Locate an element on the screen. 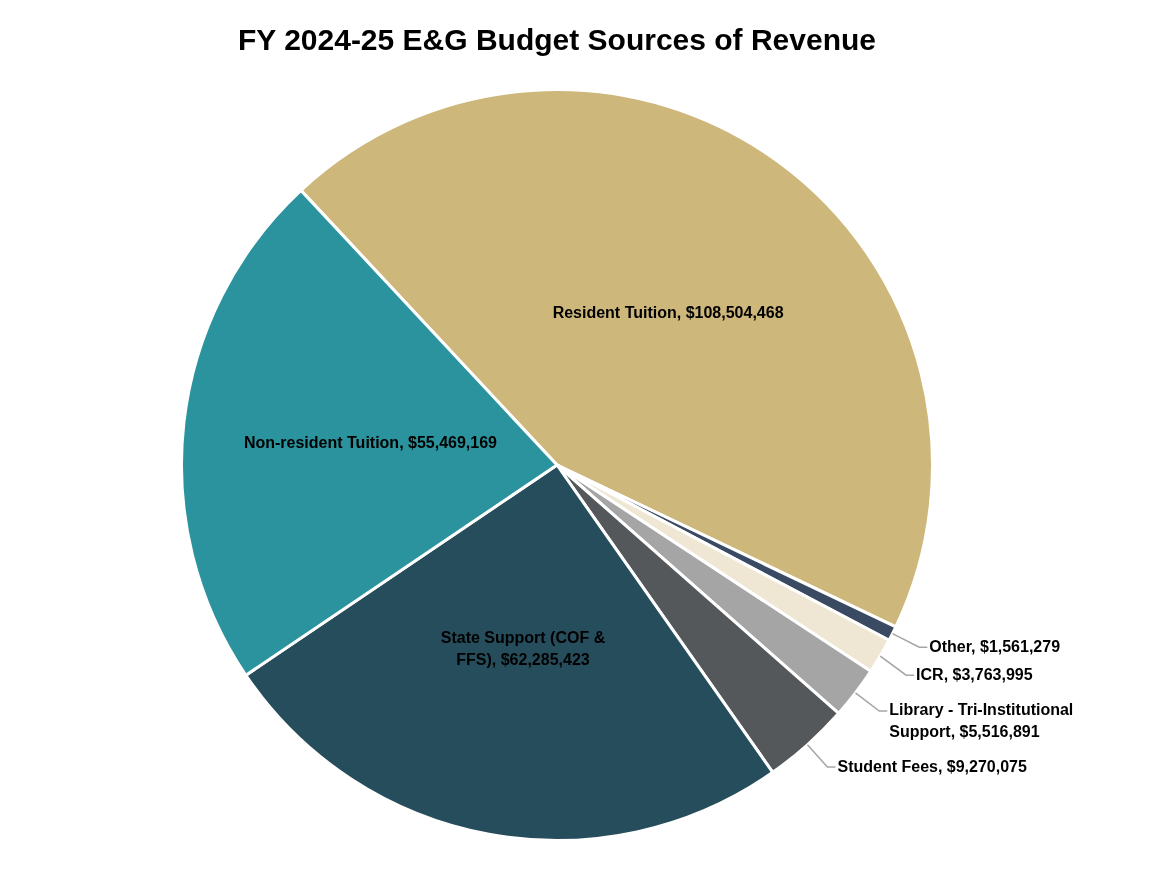  chart-title: FY 2024-25 E&G Budget Sources of Revenue is located at coordinates (557, 40).